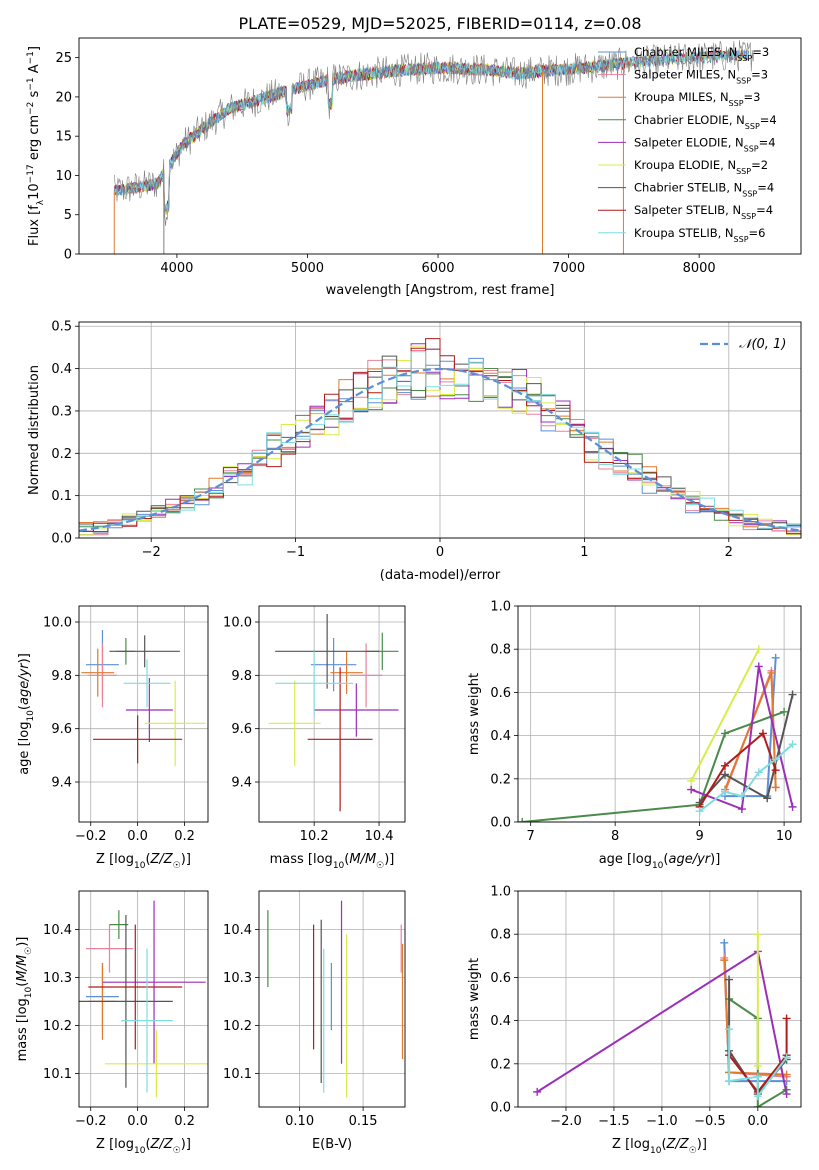 This screenshot has width=819, height=1170. Describe the element at coordinates (57, 930) in the screenshot. I see `y-tick-label: 10.4` at that location.